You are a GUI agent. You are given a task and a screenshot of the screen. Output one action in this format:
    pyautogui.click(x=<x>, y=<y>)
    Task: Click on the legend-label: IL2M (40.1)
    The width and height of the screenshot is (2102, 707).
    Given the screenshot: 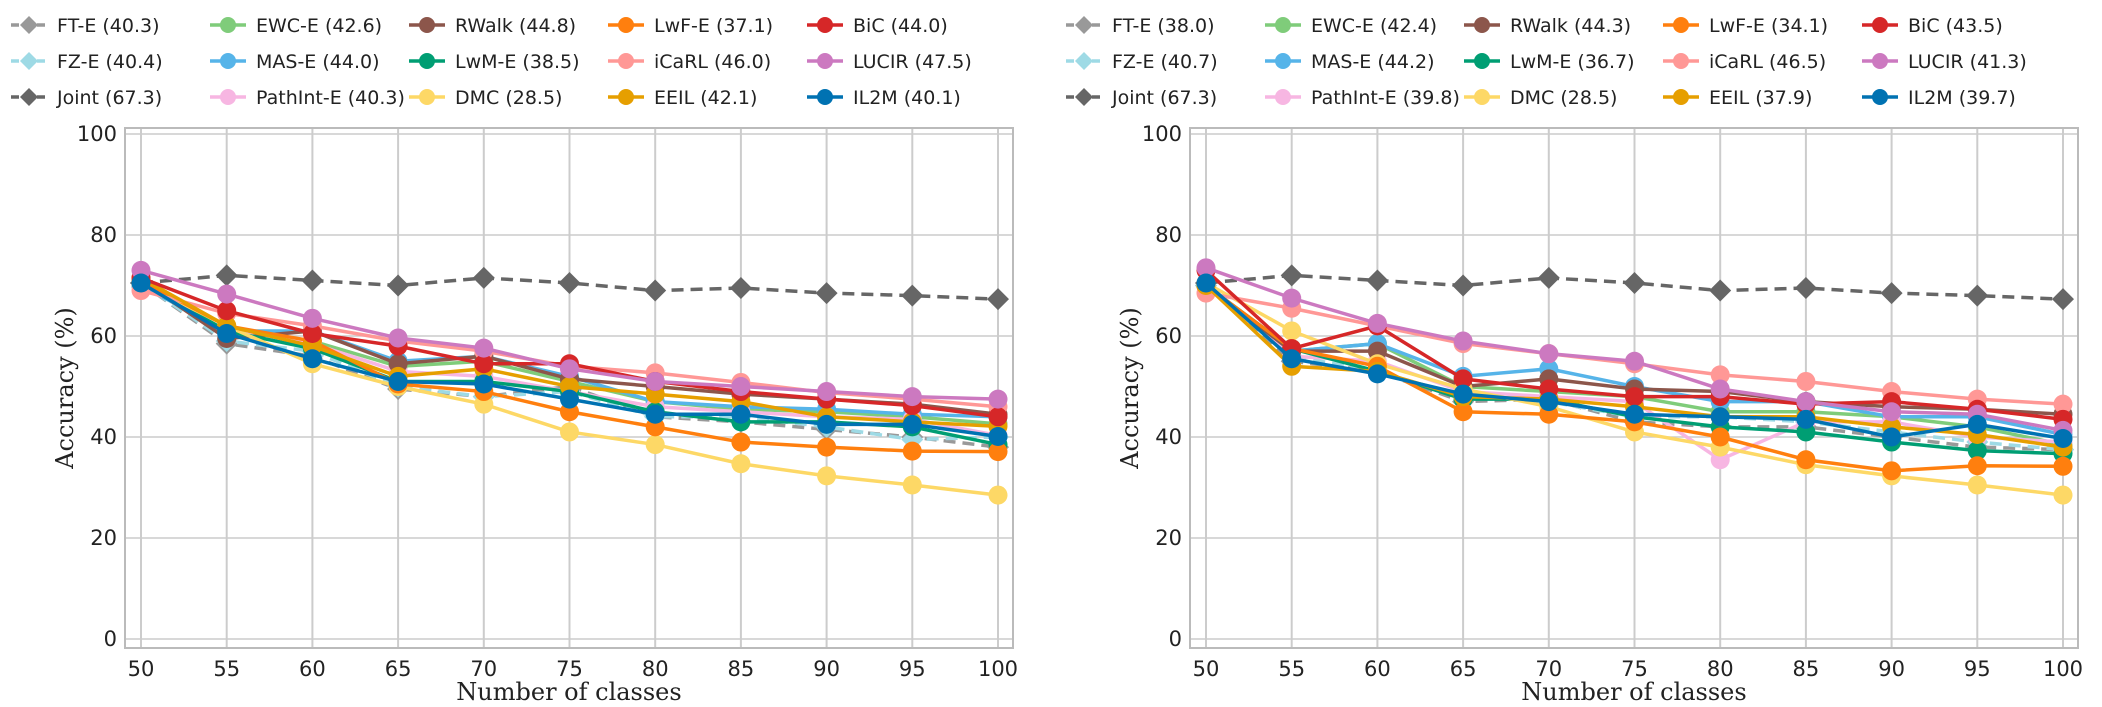 What is the action you would take?
    pyautogui.click(x=907, y=98)
    